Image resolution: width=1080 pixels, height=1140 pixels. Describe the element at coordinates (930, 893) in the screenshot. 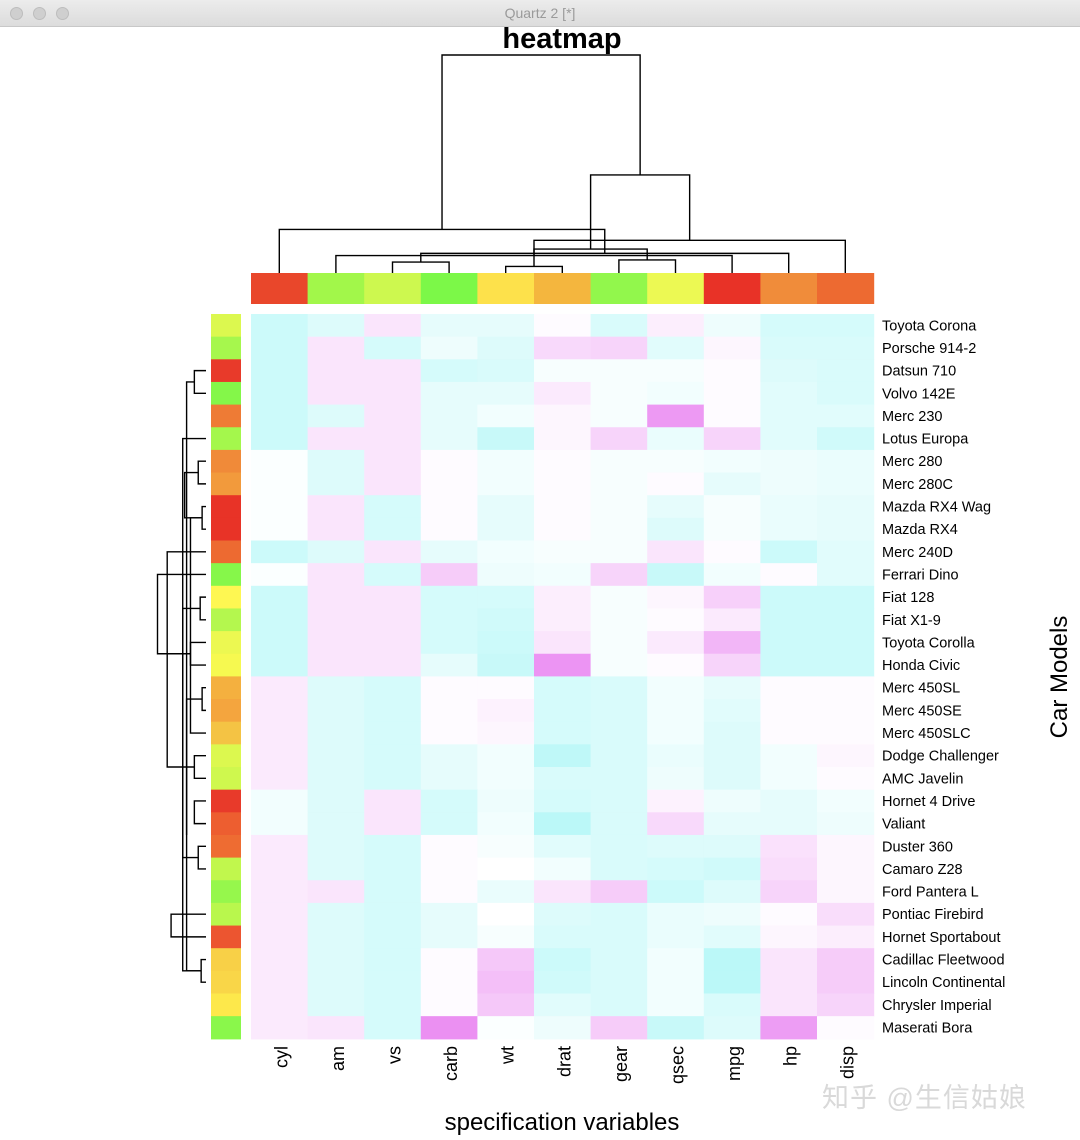

I see `row-label: Ford Pantera L` at that location.